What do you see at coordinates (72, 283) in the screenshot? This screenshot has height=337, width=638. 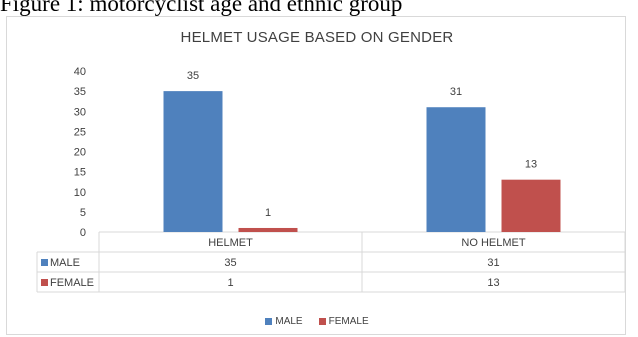 I see `table-series-name: FEMALE` at bounding box center [72, 283].